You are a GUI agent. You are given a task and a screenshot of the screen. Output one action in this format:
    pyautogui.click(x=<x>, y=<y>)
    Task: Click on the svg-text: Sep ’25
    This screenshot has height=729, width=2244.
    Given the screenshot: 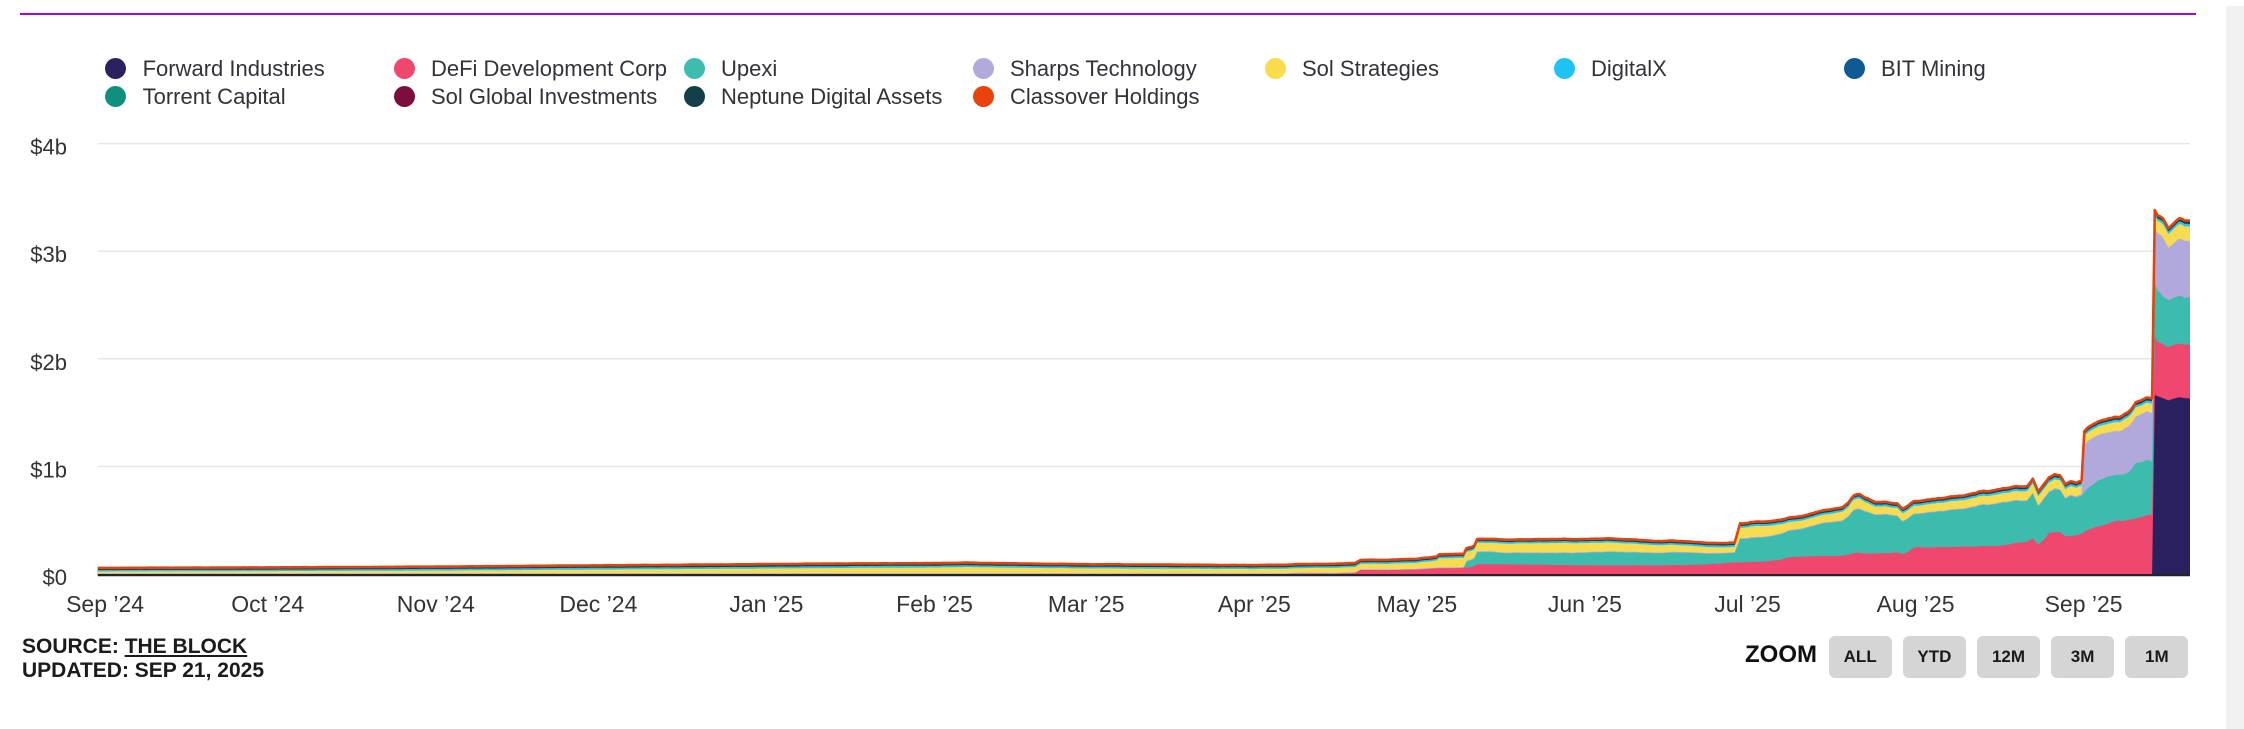 What is the action you would take?
    pyautogui.click(x=2084, y=604)
    